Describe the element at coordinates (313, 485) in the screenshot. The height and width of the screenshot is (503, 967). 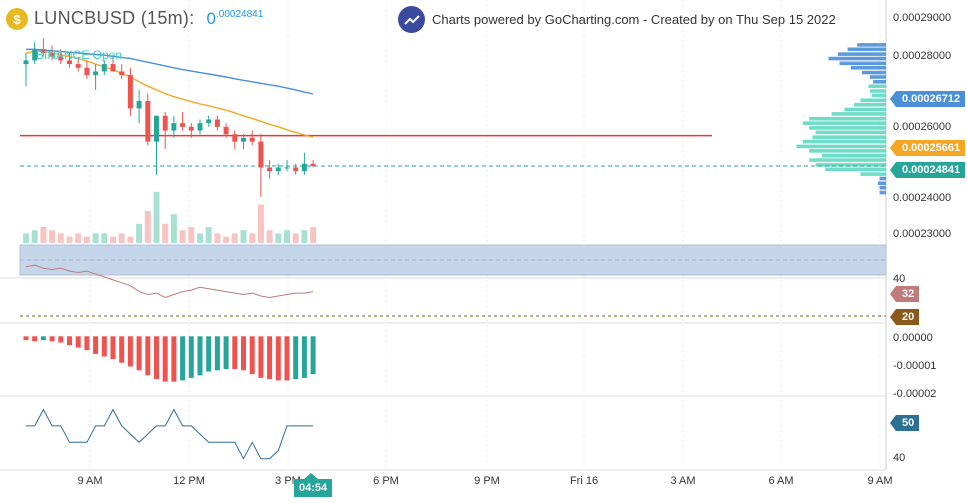
I see `current-time-badge: 04:54` at that location.